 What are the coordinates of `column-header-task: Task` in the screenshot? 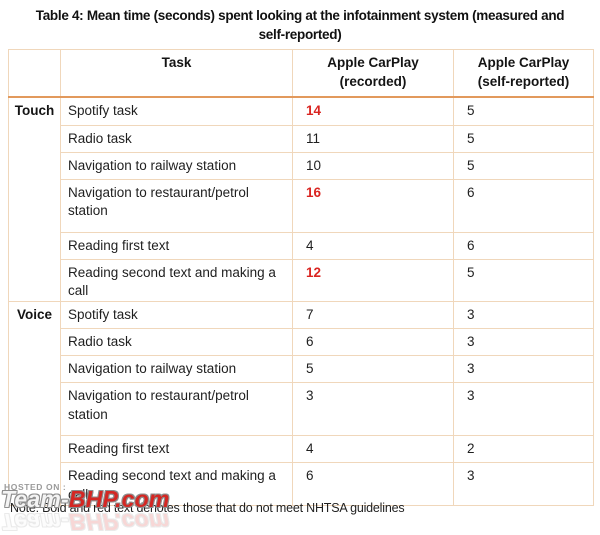 It's located at (176, 74).